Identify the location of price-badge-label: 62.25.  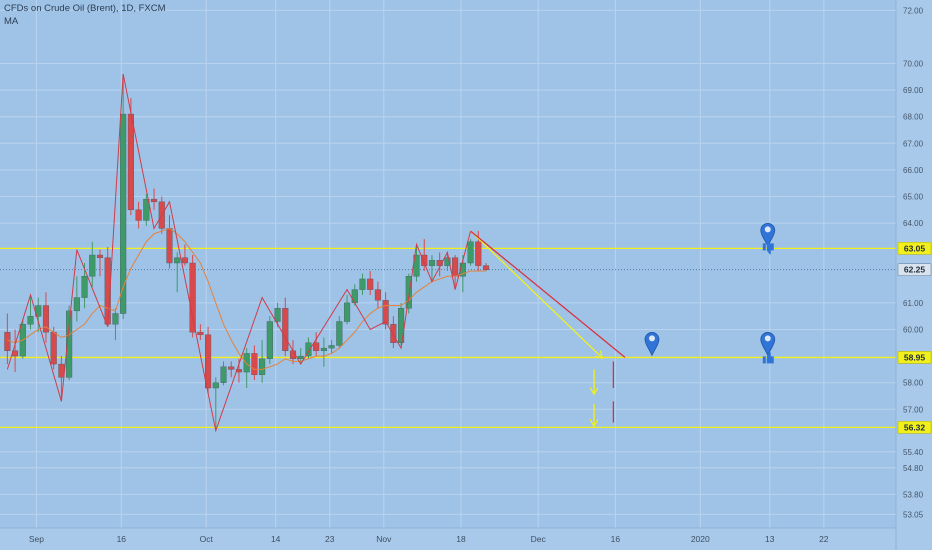
(915, 270).